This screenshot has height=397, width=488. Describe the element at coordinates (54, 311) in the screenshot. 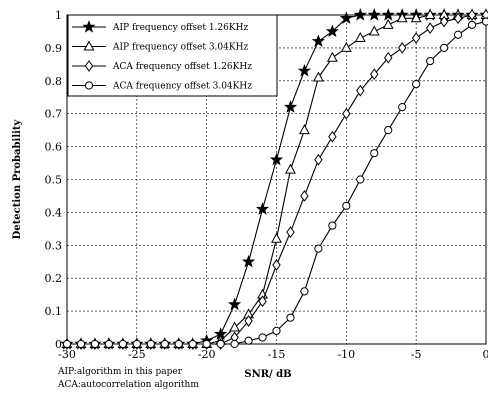

I see `y-tick-label: 0.1` at that location.